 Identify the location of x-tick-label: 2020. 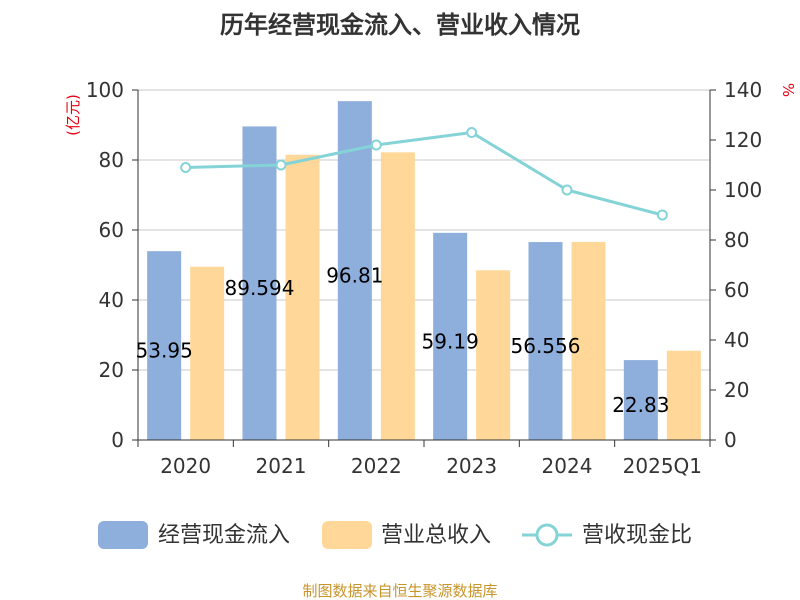
(185, 466).